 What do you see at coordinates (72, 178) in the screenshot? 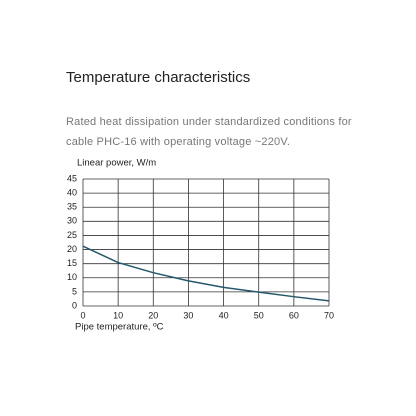
I see `y-tick-label: 45` at bounding box center [72, 178].